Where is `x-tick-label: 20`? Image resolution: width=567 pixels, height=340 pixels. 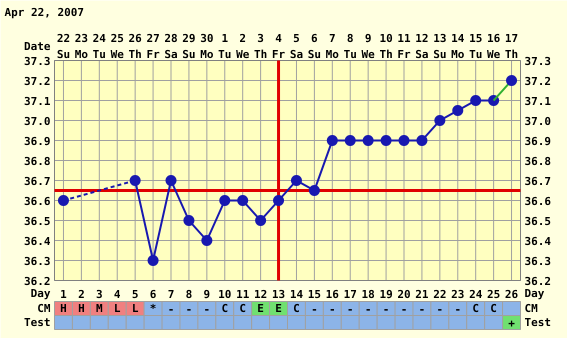
x-tick-label: 20 is located at coordinates (404, 294).